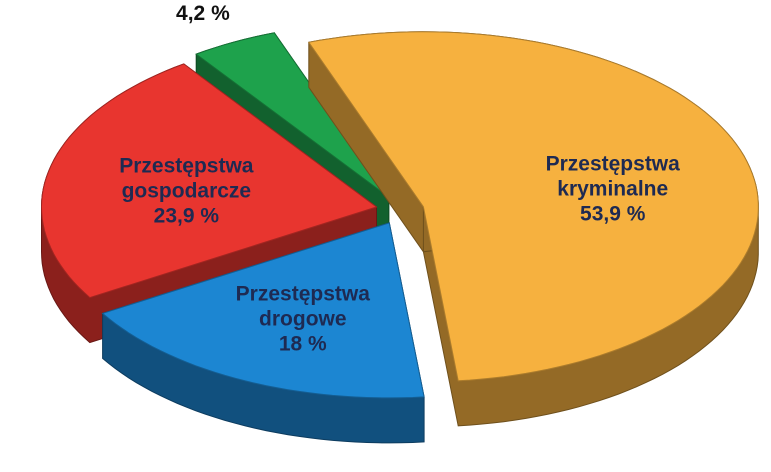  Describe the element at coordinates (202, 0) in the screenshot. I see `category-label: Inne` at that location.